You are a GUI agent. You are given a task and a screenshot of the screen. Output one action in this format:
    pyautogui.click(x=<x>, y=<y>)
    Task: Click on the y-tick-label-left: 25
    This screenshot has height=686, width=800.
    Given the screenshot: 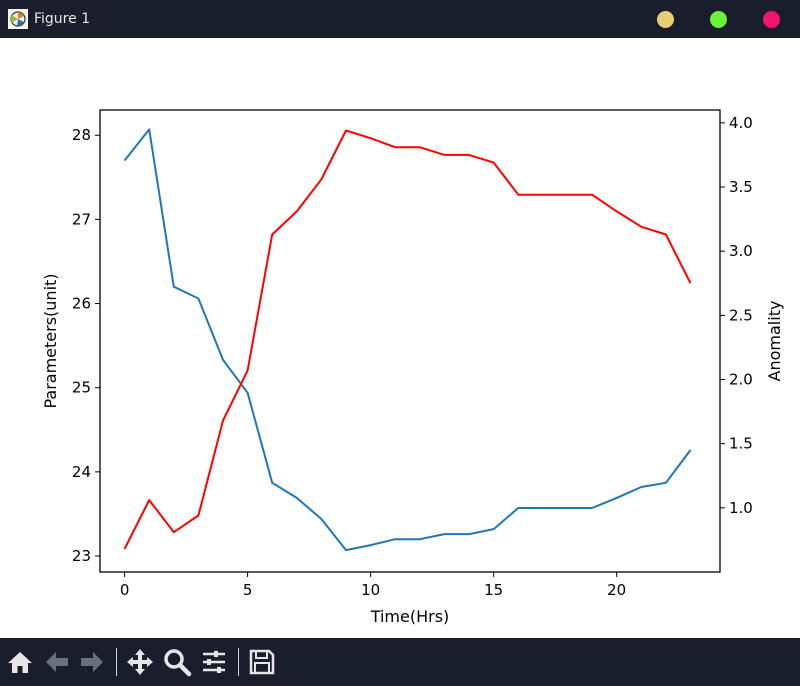 What is the action you would take?
    pyautogui.click(x=81, y=388)
    